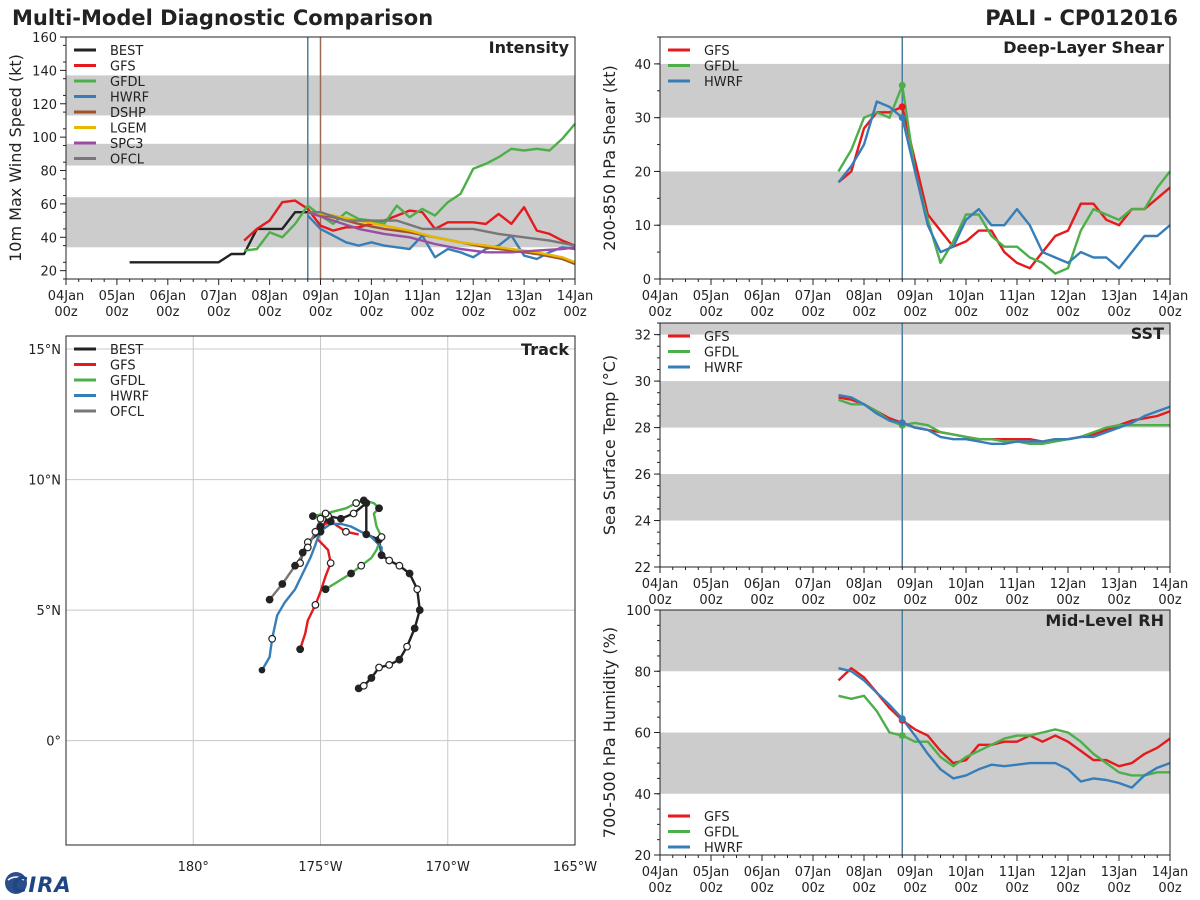 The image size is (1200, 900). Describe the element at coordinates (1081, 18) in the screenshot. I see `storm-id: PALI - CP012016` at that location.